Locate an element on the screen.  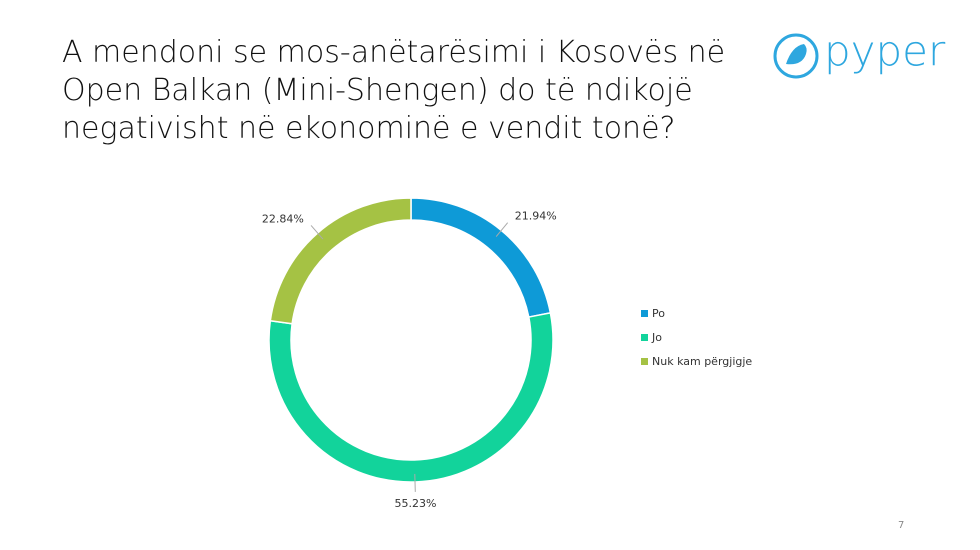
legend-label: Po is located at coordinates (658, 313).